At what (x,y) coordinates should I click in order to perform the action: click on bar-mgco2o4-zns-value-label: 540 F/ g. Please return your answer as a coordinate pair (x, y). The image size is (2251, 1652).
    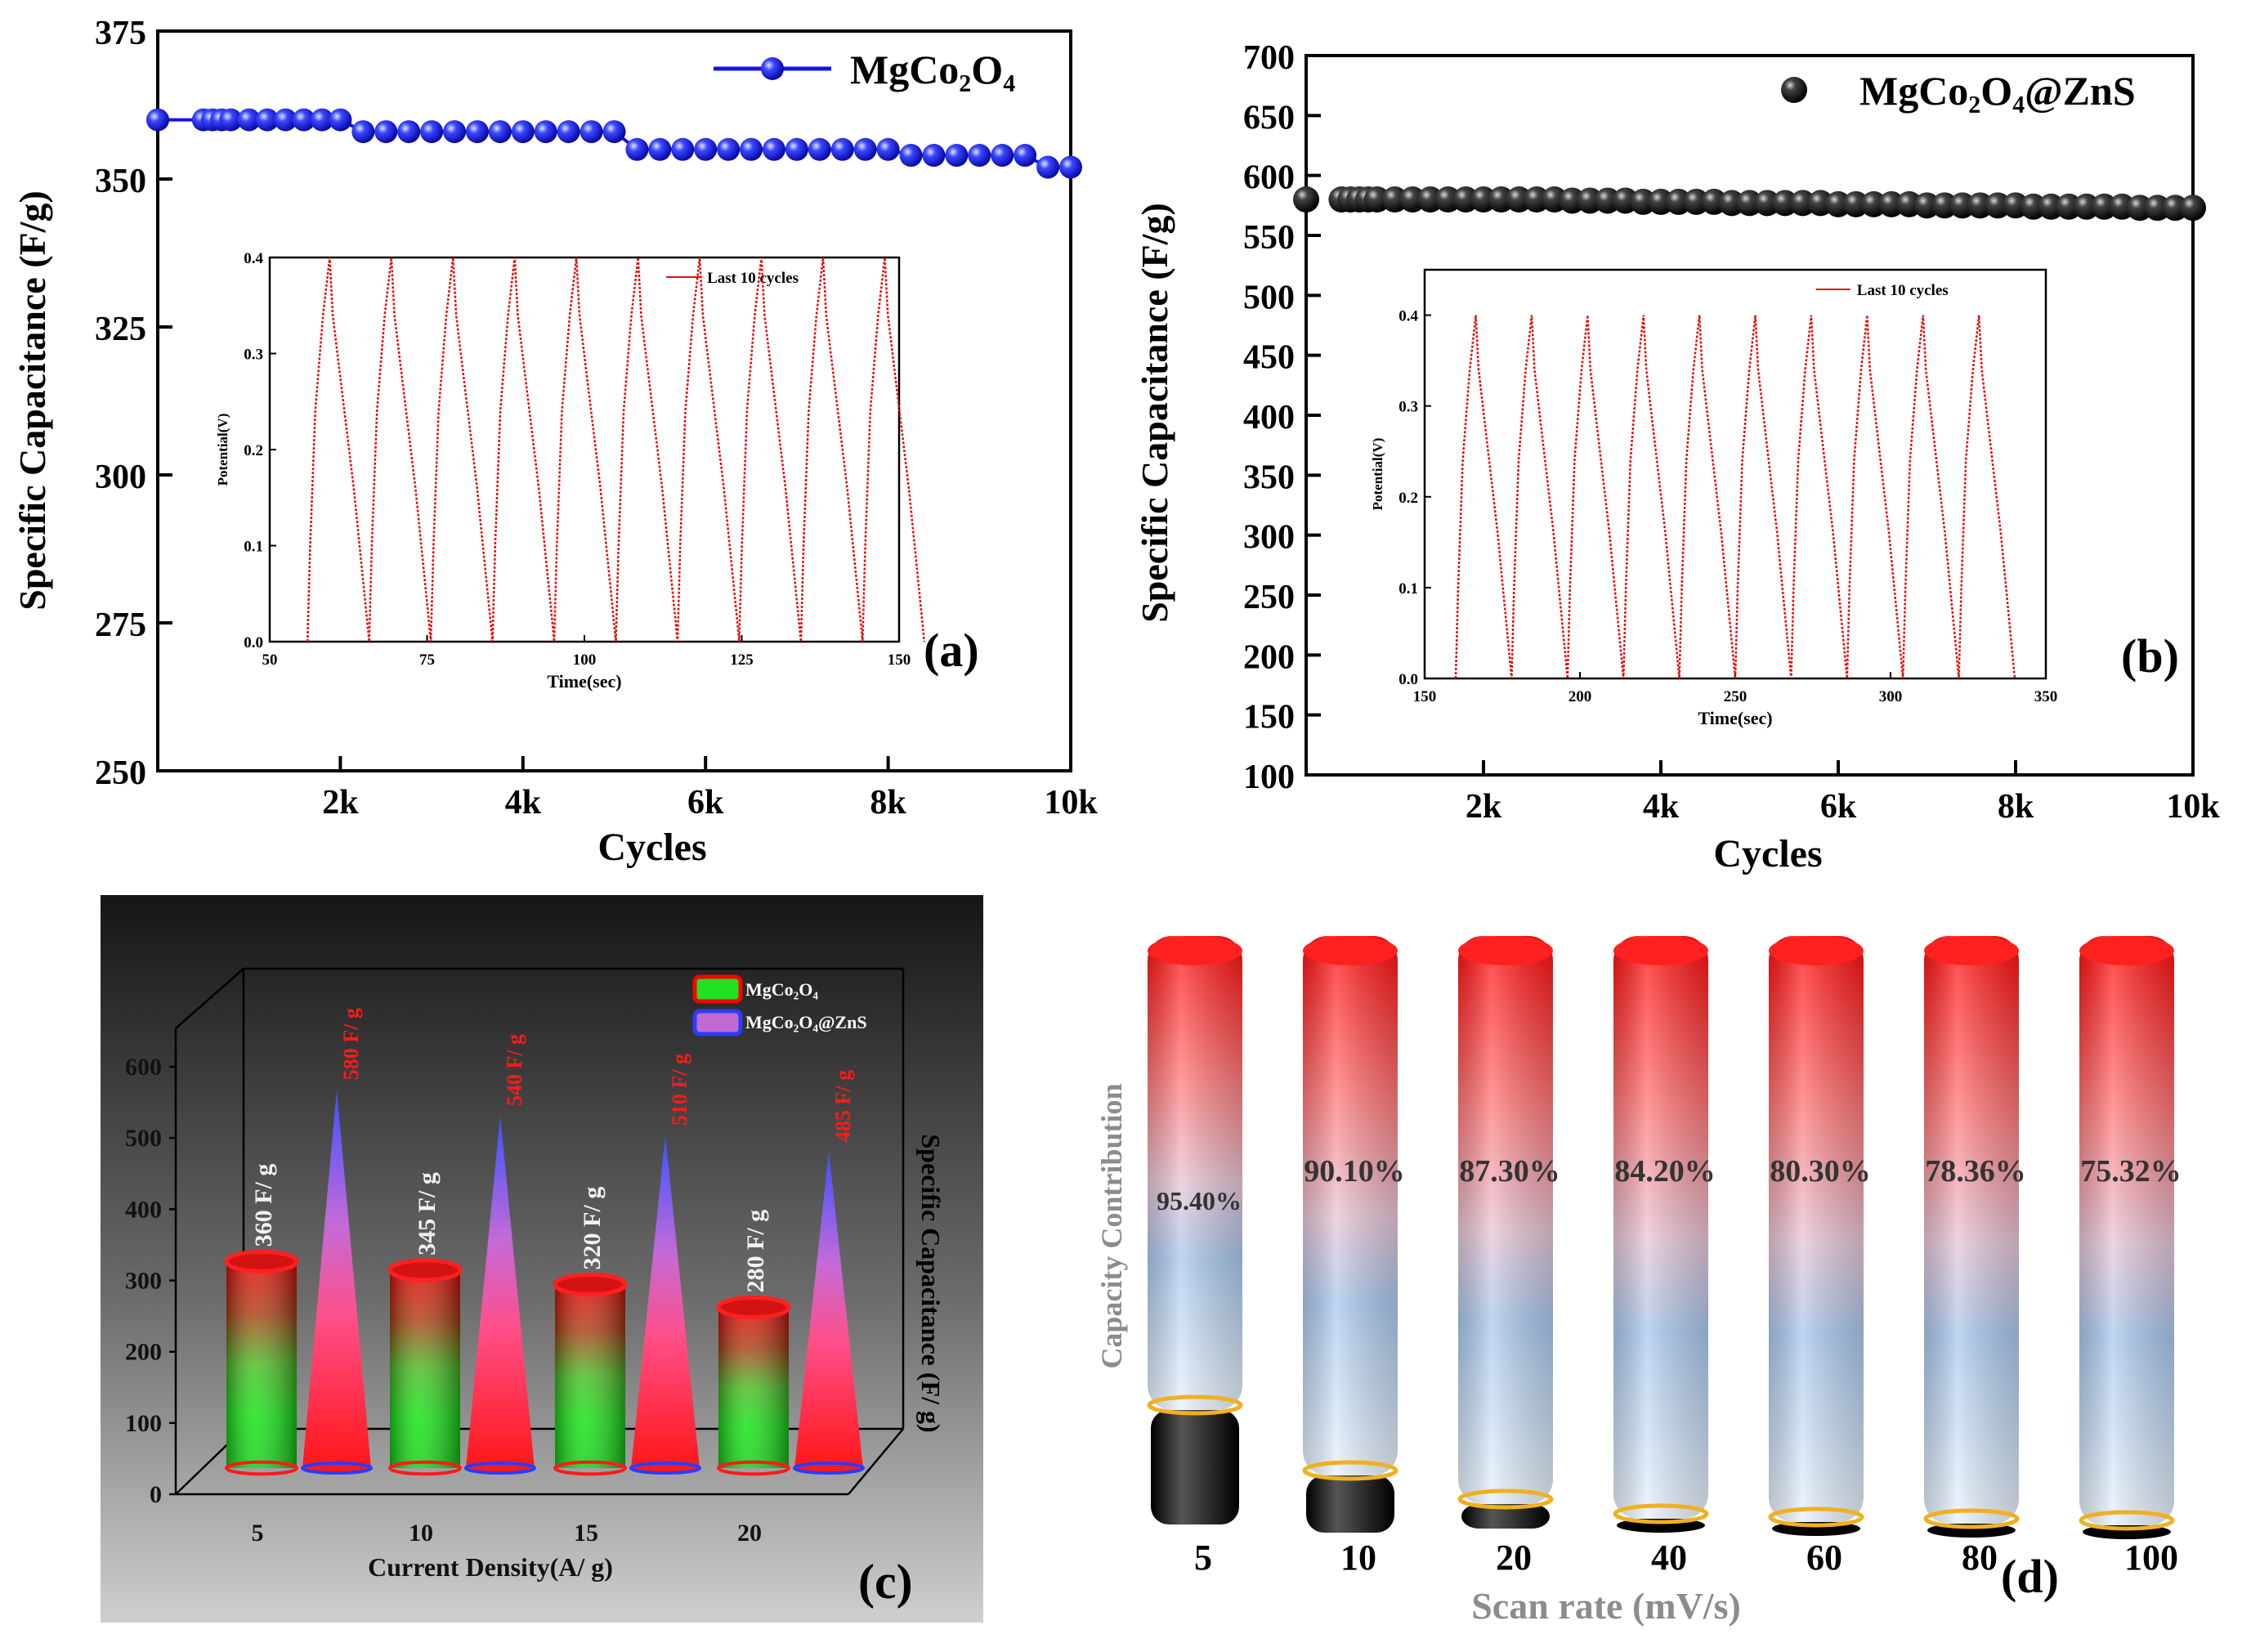
    Looking at the image, I should click on (514, 1070).